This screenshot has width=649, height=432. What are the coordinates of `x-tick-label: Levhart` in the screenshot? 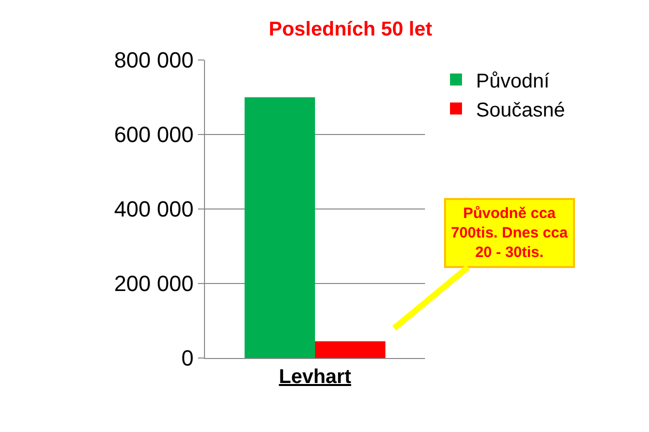 It's located at (315, 377).